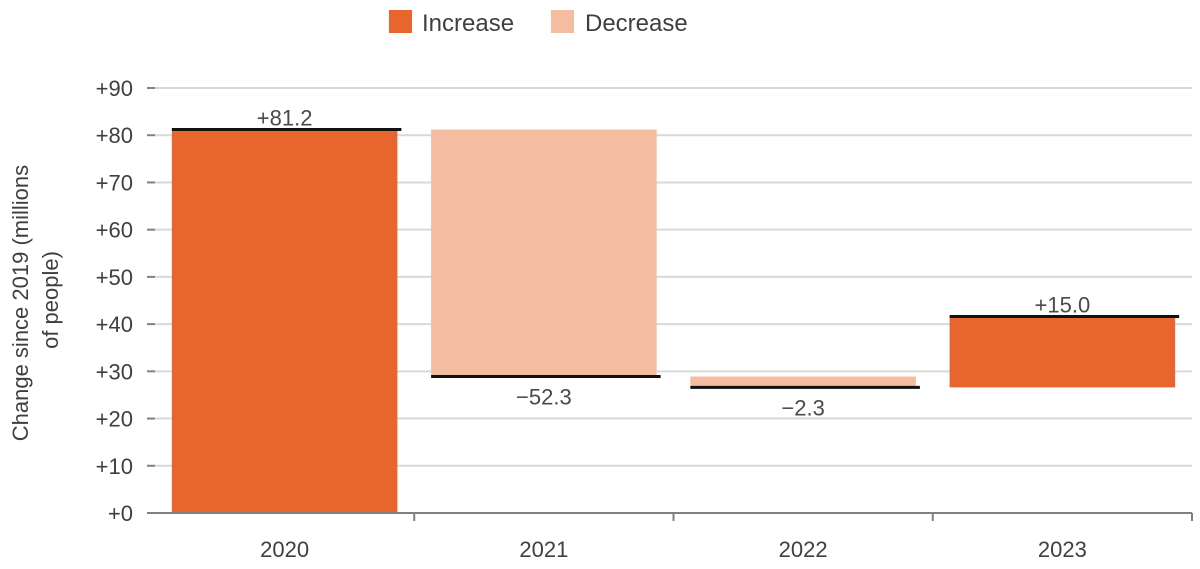 The image size is (1200, 569). What do you see at coordinates (636, 23) in the screenshot?
I see `legend-label-decrease: Decrease` at bounding box center [636, 23].